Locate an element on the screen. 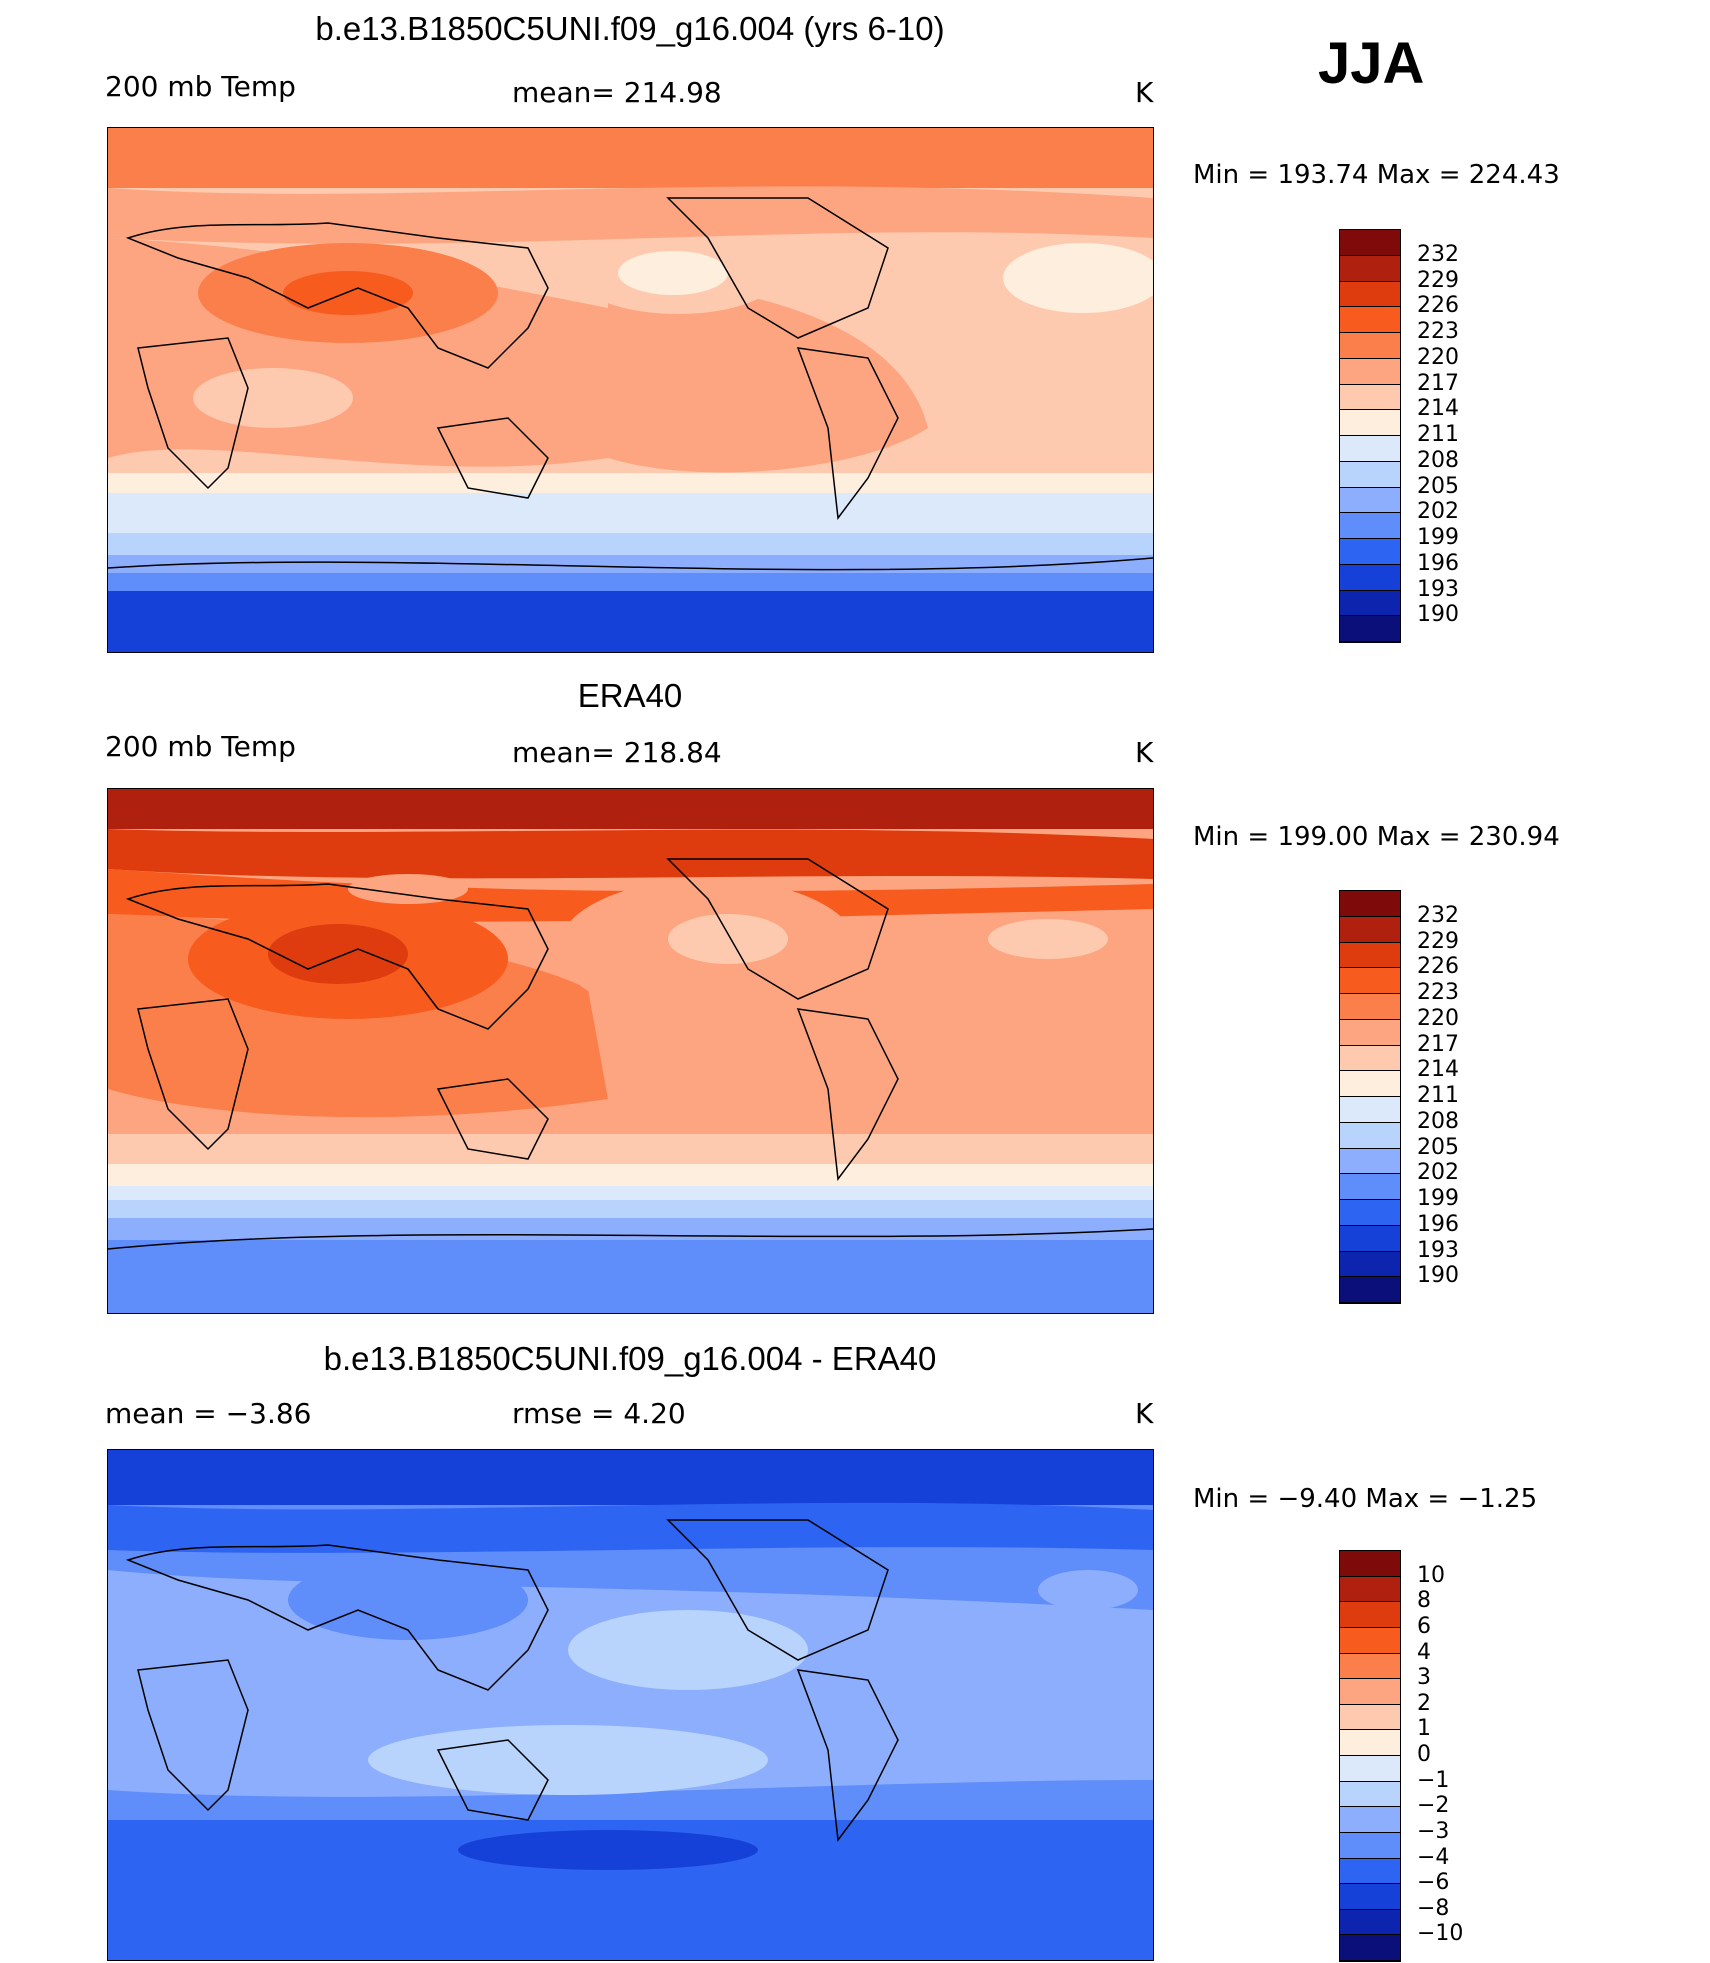 The width and height of the screenshot is (1710, 1963). panel1-units: K is located at coordinates (1144, 92).